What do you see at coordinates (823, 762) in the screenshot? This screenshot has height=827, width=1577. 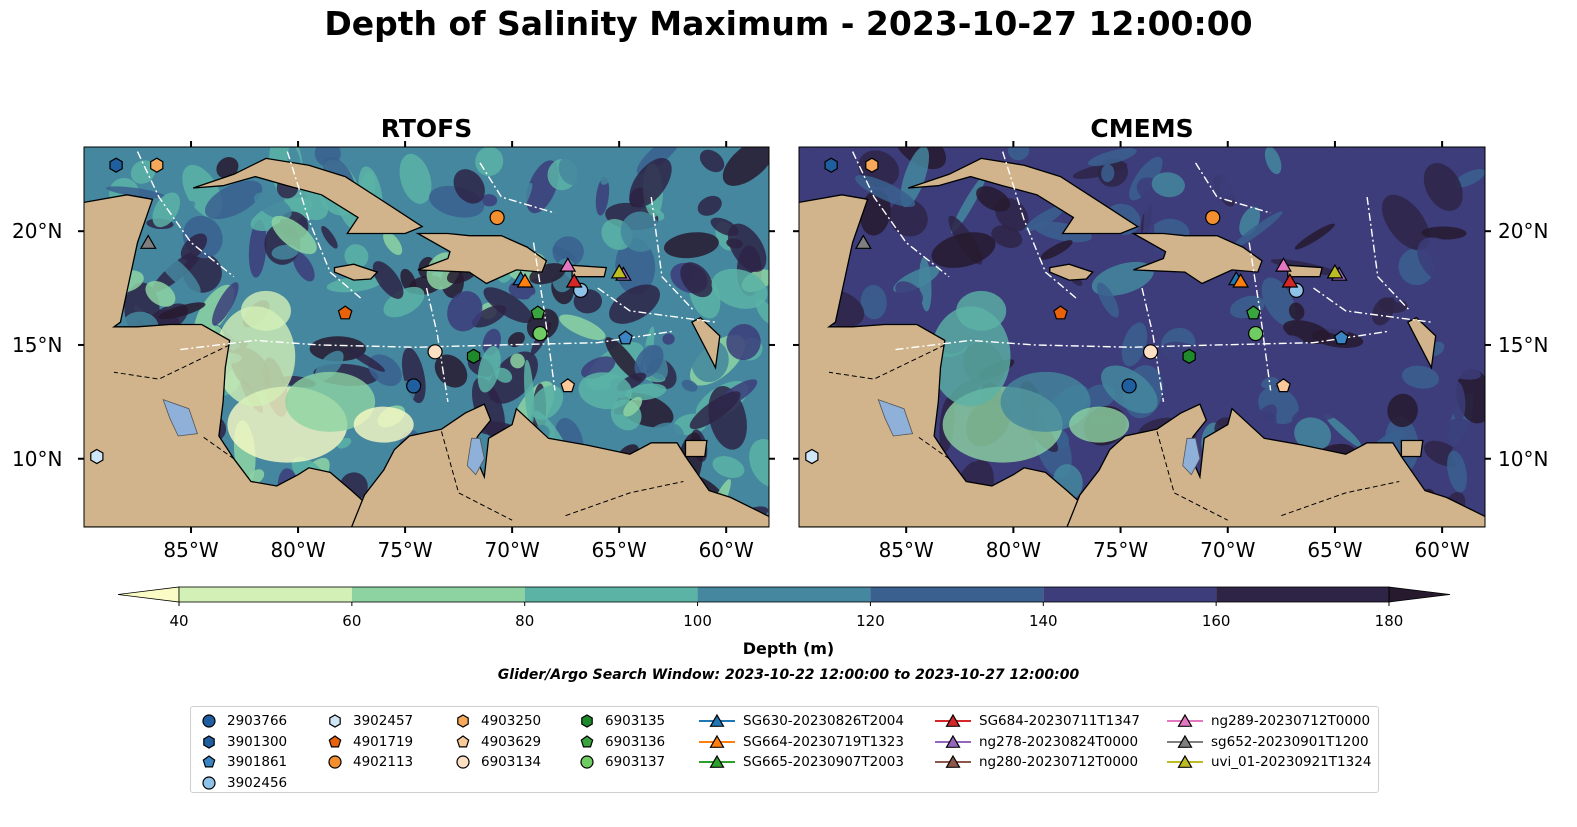 I see `legend-item-label: SG665-20230907T2003` at bounding box center [823, 762].